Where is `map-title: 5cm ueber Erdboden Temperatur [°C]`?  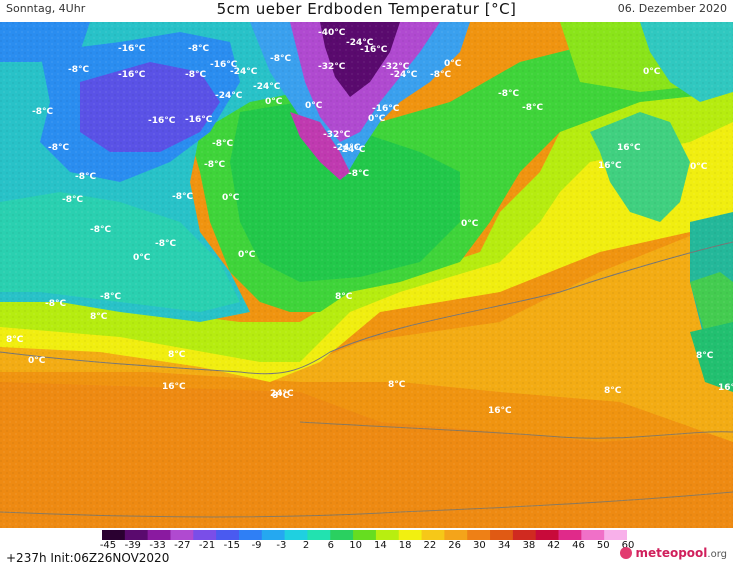
map-title: 5cm ueber Erdboden Temperatur [°C] is located at coordinates (366, 9).